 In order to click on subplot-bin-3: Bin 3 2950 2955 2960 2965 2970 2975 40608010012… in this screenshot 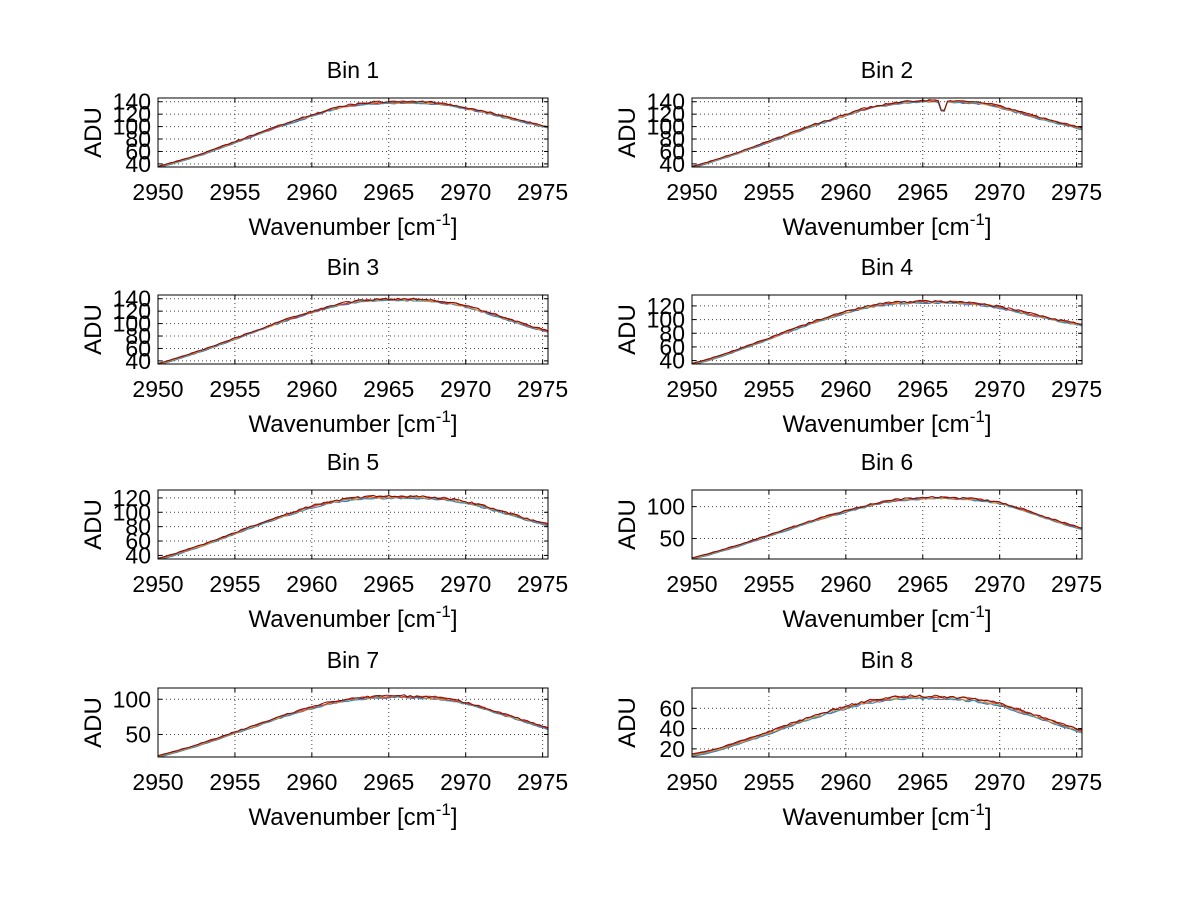, I will do `click(324, 346)`.